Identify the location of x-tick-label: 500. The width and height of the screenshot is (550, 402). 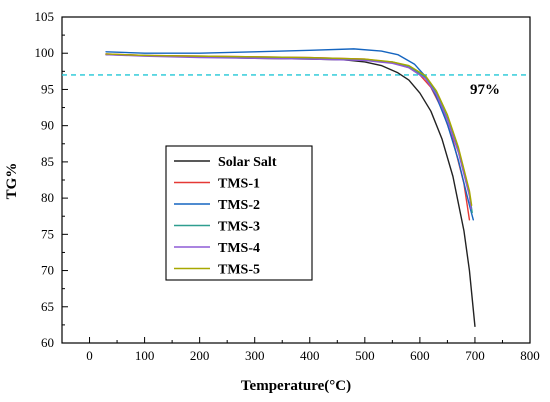
(365, 355).